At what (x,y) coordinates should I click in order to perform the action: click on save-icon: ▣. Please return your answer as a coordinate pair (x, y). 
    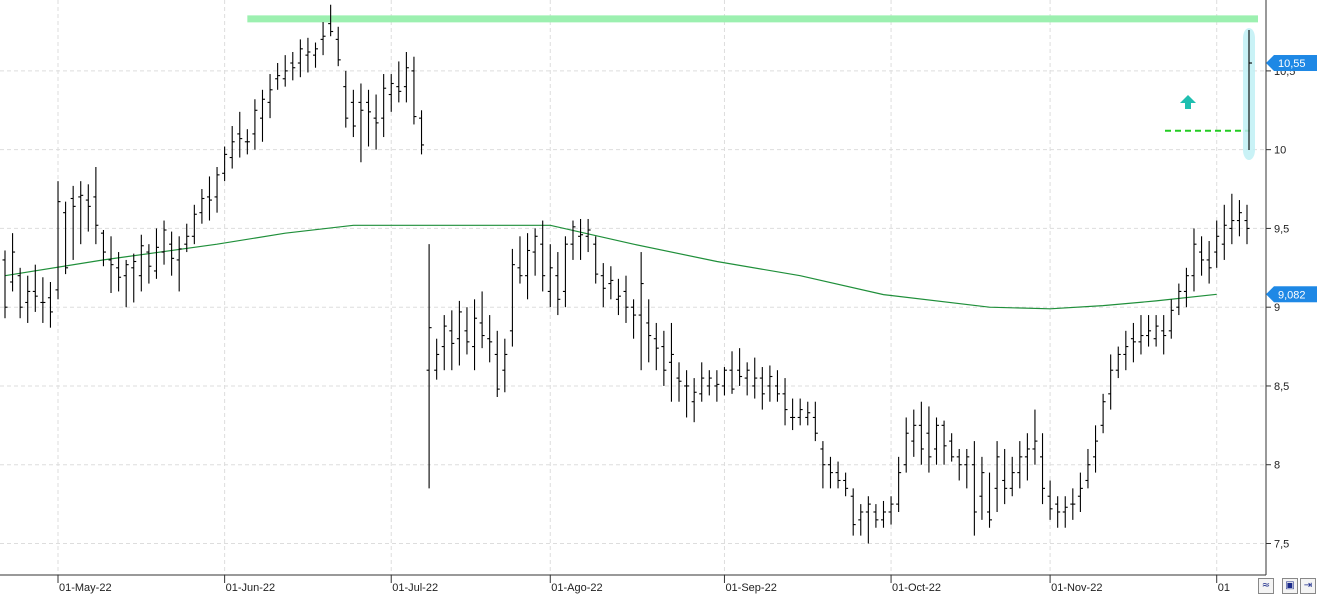
    Looking at the image, I should click on (1290, 586).